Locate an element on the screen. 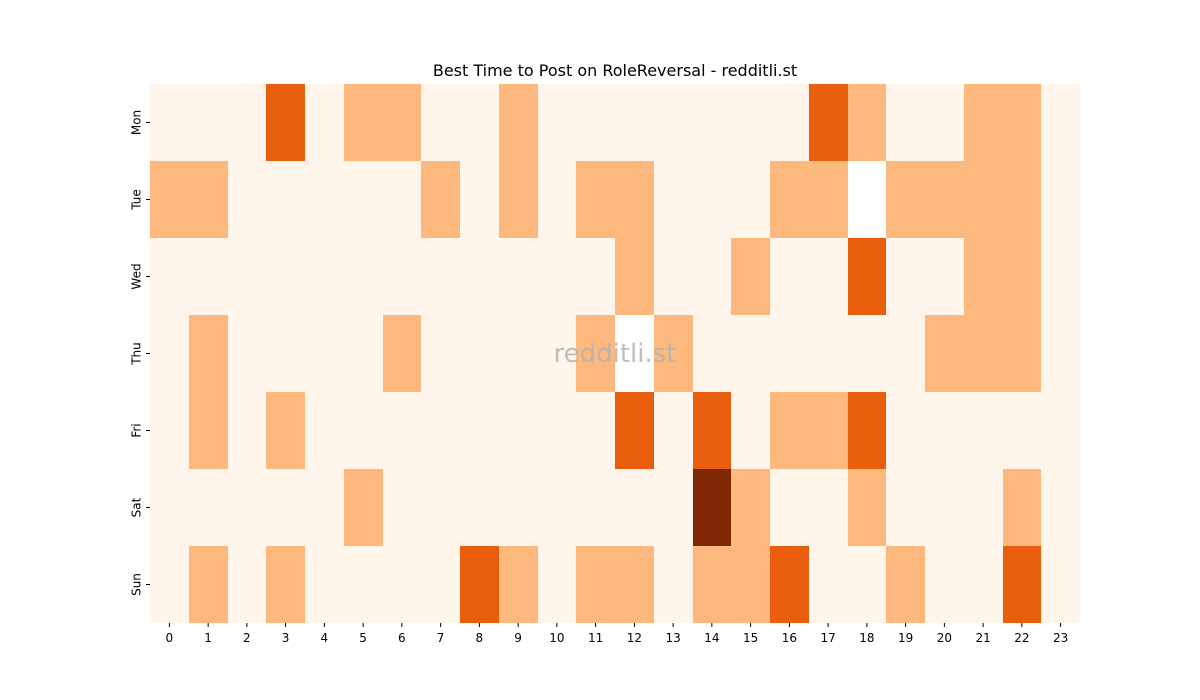 This screenshot has height=700, width=1200. x-tick-label: 12 is located at coordinates (634, 638).